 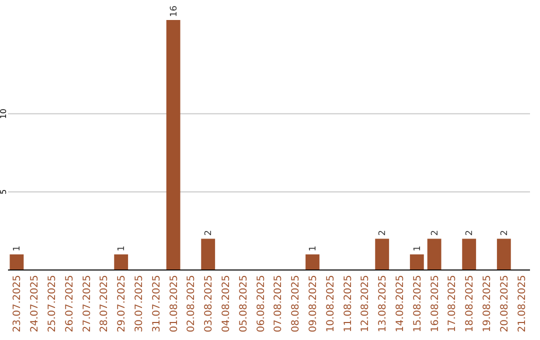 I want to click on x-tick-label: 10.08.2025, so click(x=330, y=303).